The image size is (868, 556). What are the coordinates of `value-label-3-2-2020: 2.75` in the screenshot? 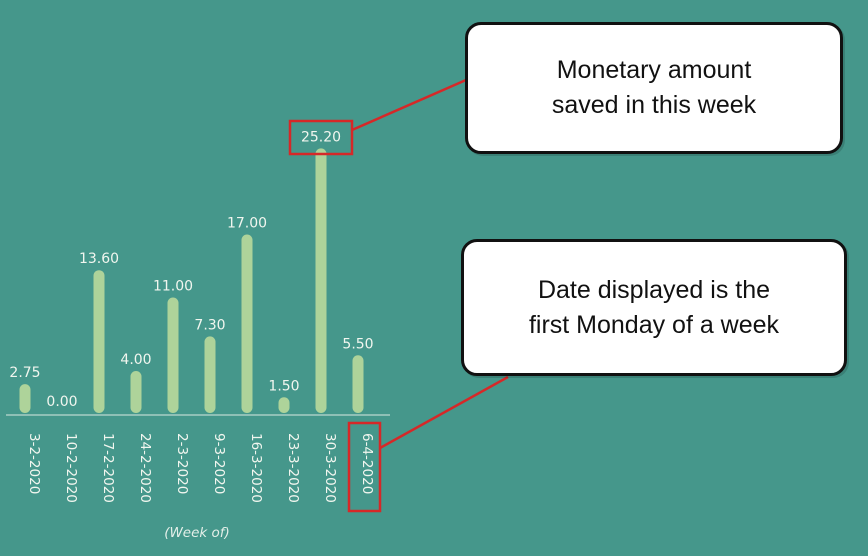 It's located at (24, 373).